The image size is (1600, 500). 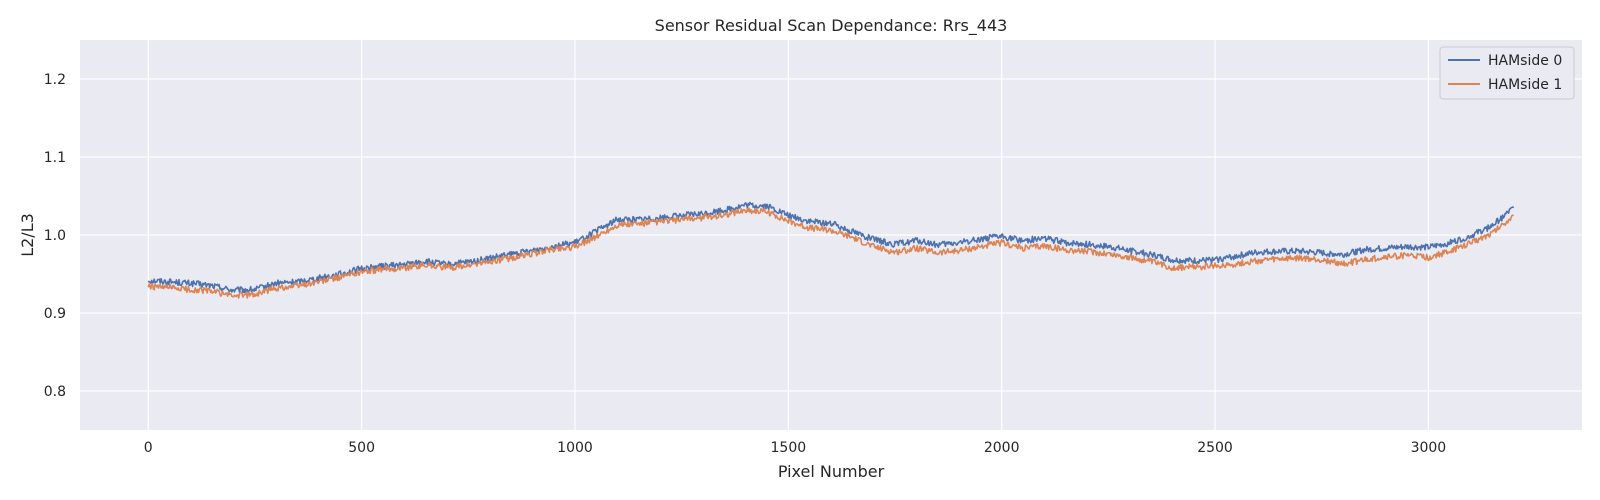 What do you see at coordinates (1507, 73) in the screenshot?
I see `legend: HAMside 0 HAMside 1` at bounding box center [1507, 73].